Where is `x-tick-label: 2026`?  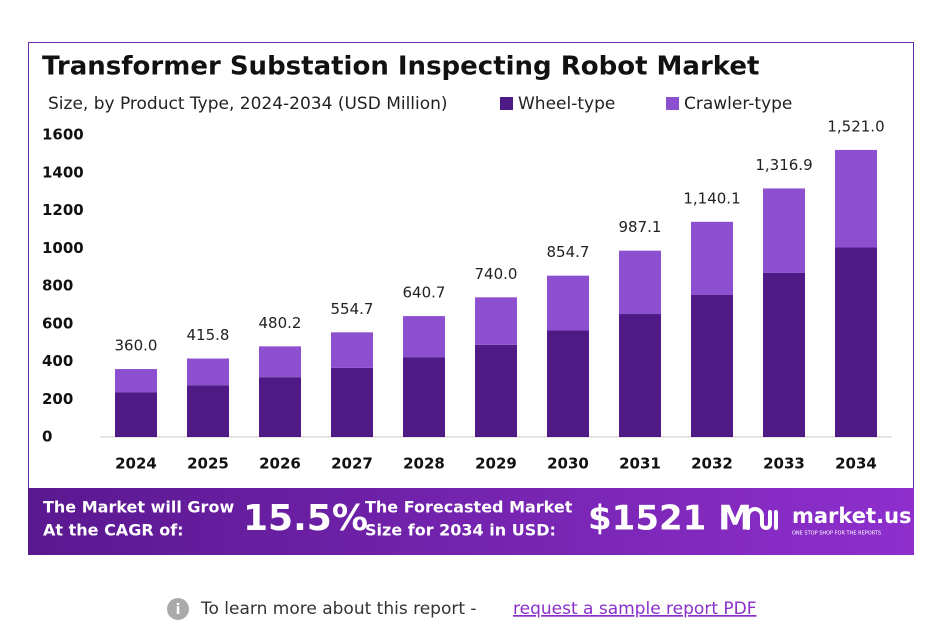
x-tick-label: 2026 is located at coordinates (280, 464).